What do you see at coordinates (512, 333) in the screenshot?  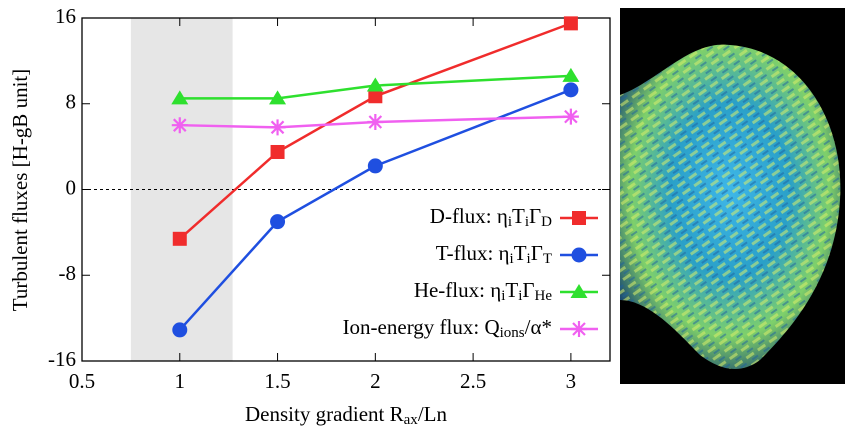 I see `legend-subscript: ions` at bounding box center [512, 333].